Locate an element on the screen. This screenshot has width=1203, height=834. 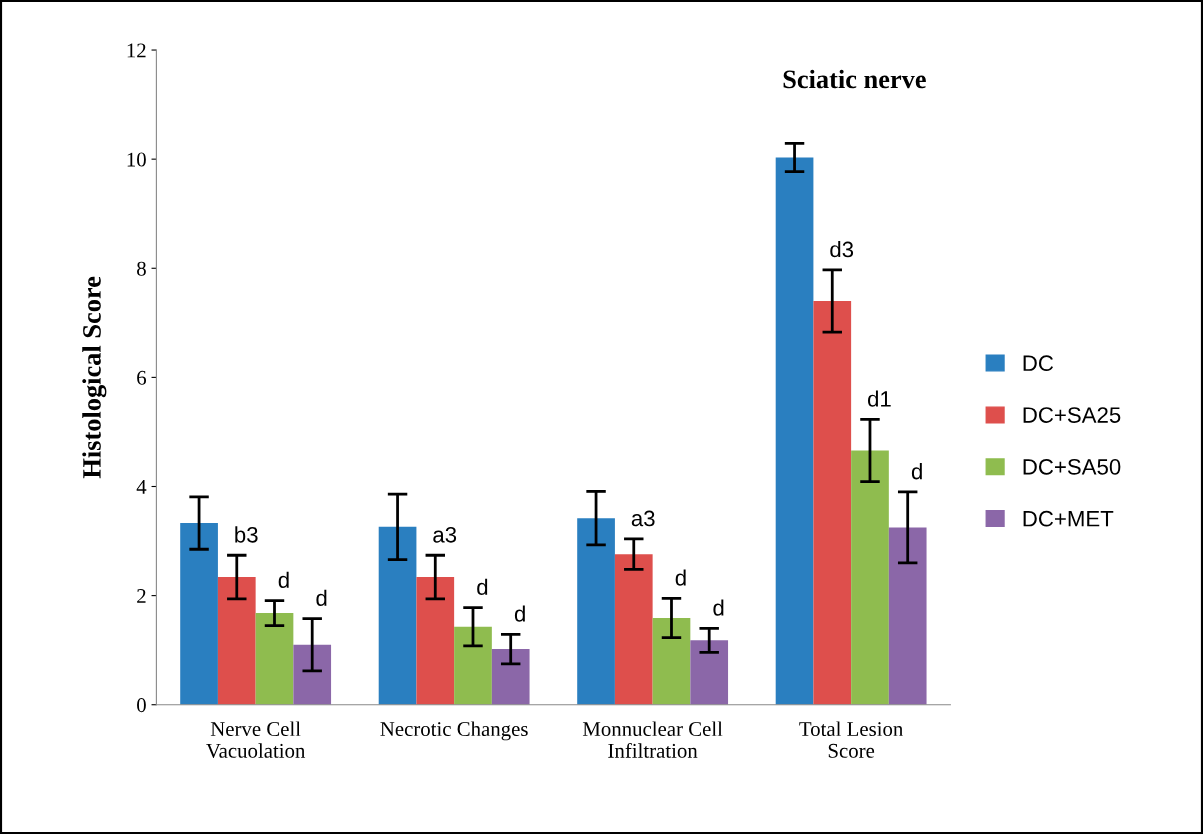
x-tick-label: Nerve Cell Vacuolation is located at coordinates (256, 739).